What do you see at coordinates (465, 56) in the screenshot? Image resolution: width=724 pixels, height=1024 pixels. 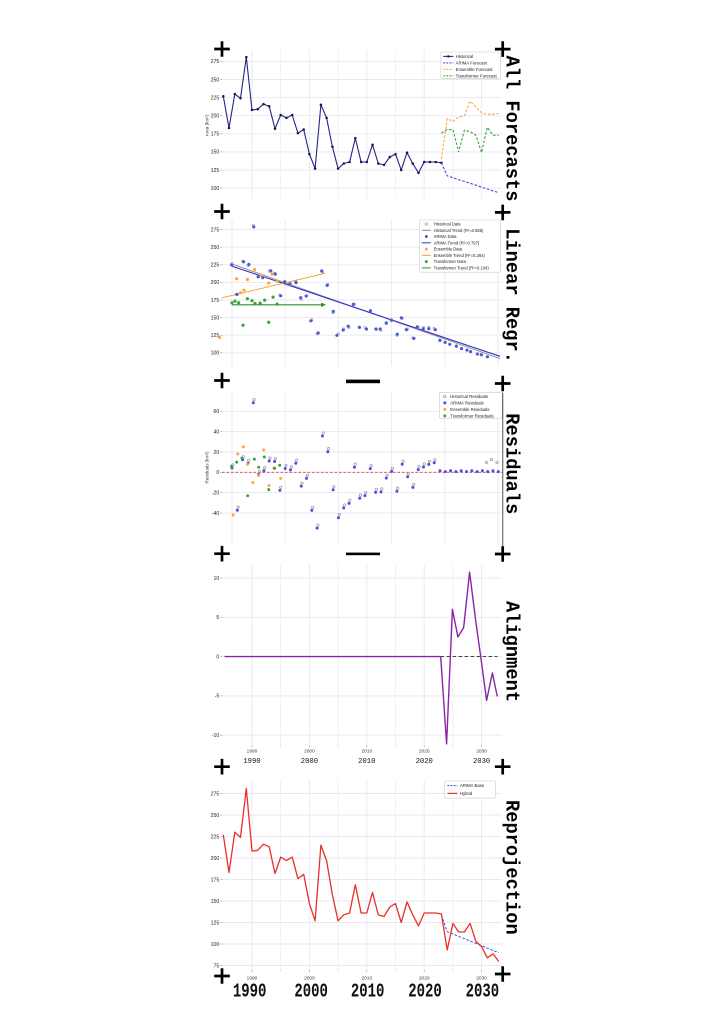 I see `svg-text: Historical` at bounding box center [465, 56].